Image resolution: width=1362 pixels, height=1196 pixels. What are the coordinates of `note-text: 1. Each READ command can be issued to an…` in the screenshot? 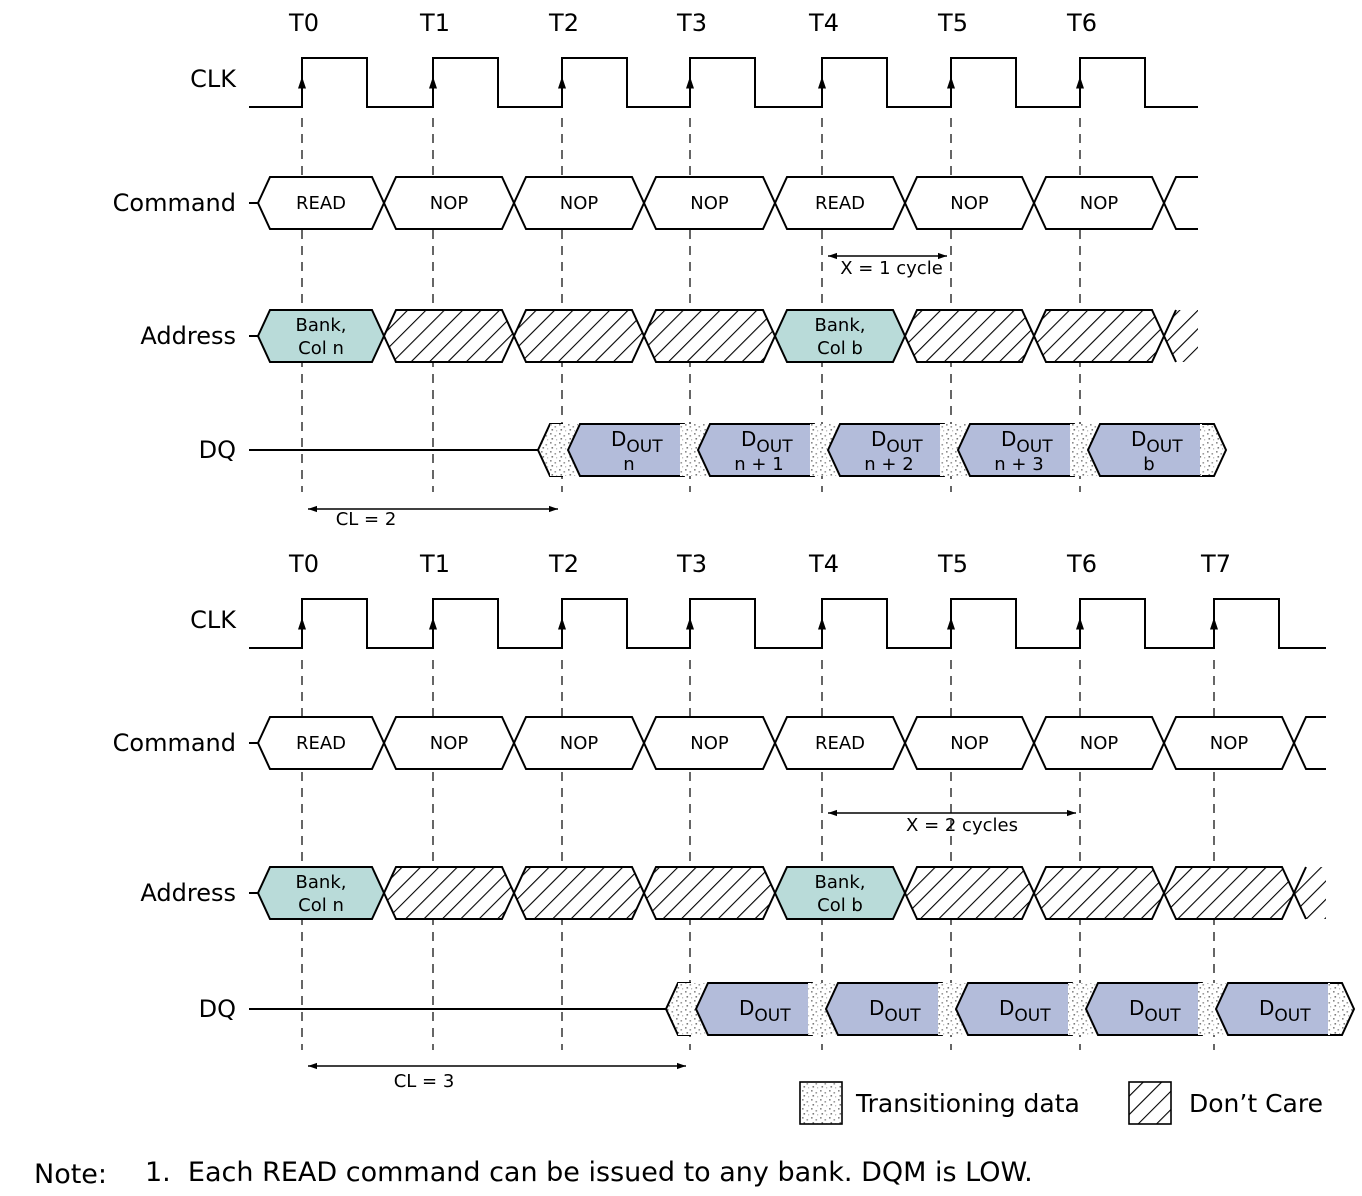 It's located at (589, 1172).